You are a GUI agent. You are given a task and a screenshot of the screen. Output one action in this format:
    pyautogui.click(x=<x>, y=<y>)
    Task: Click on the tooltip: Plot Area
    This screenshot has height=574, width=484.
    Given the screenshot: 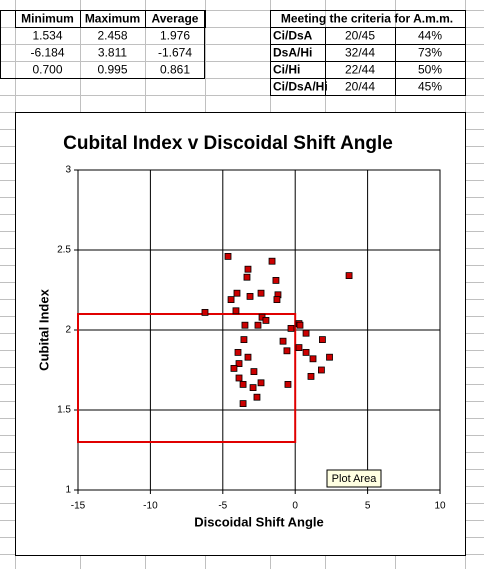 What is the action you would take?
    pyautogui.click(x=355, y=479)
    